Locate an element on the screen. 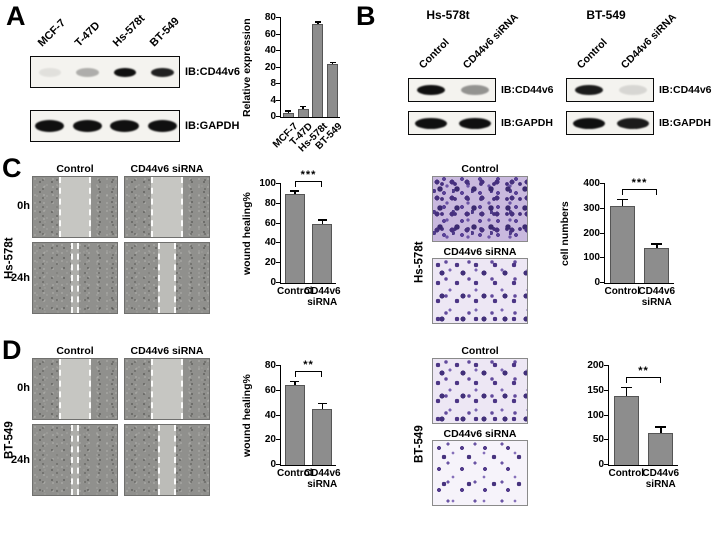 This screenshot has width=713, height=544. y-tick-label: 150 is located at coordinates (595, 390).